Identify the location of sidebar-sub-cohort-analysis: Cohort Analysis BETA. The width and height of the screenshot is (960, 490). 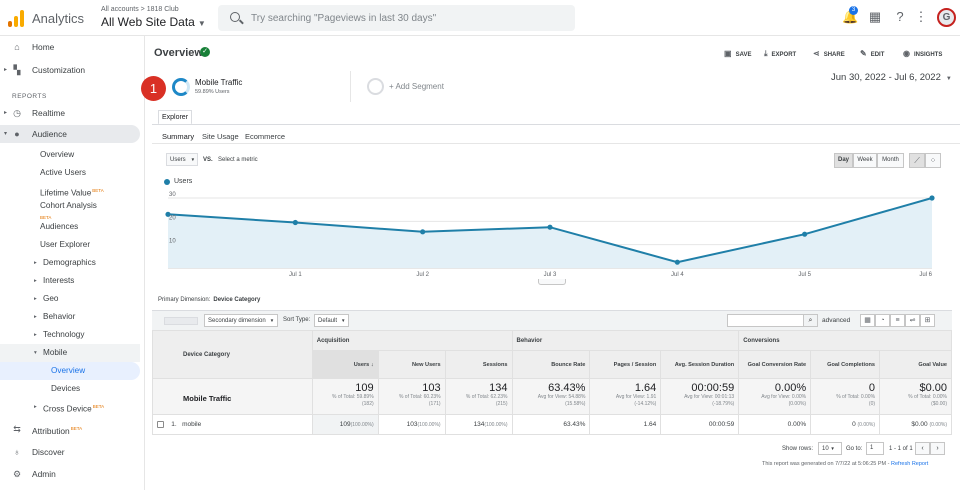
(68, 210).